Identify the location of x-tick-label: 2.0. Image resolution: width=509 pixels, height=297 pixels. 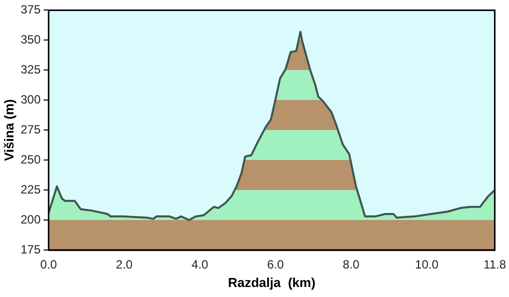
(124, 265).